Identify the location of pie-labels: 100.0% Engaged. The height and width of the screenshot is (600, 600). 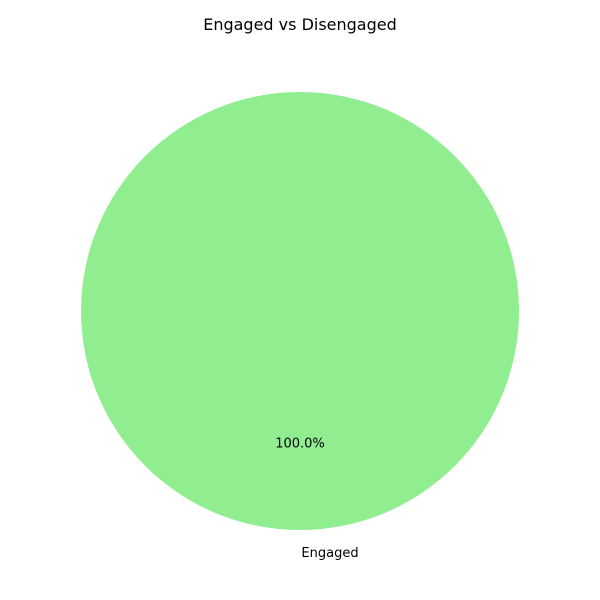
(316, 498).